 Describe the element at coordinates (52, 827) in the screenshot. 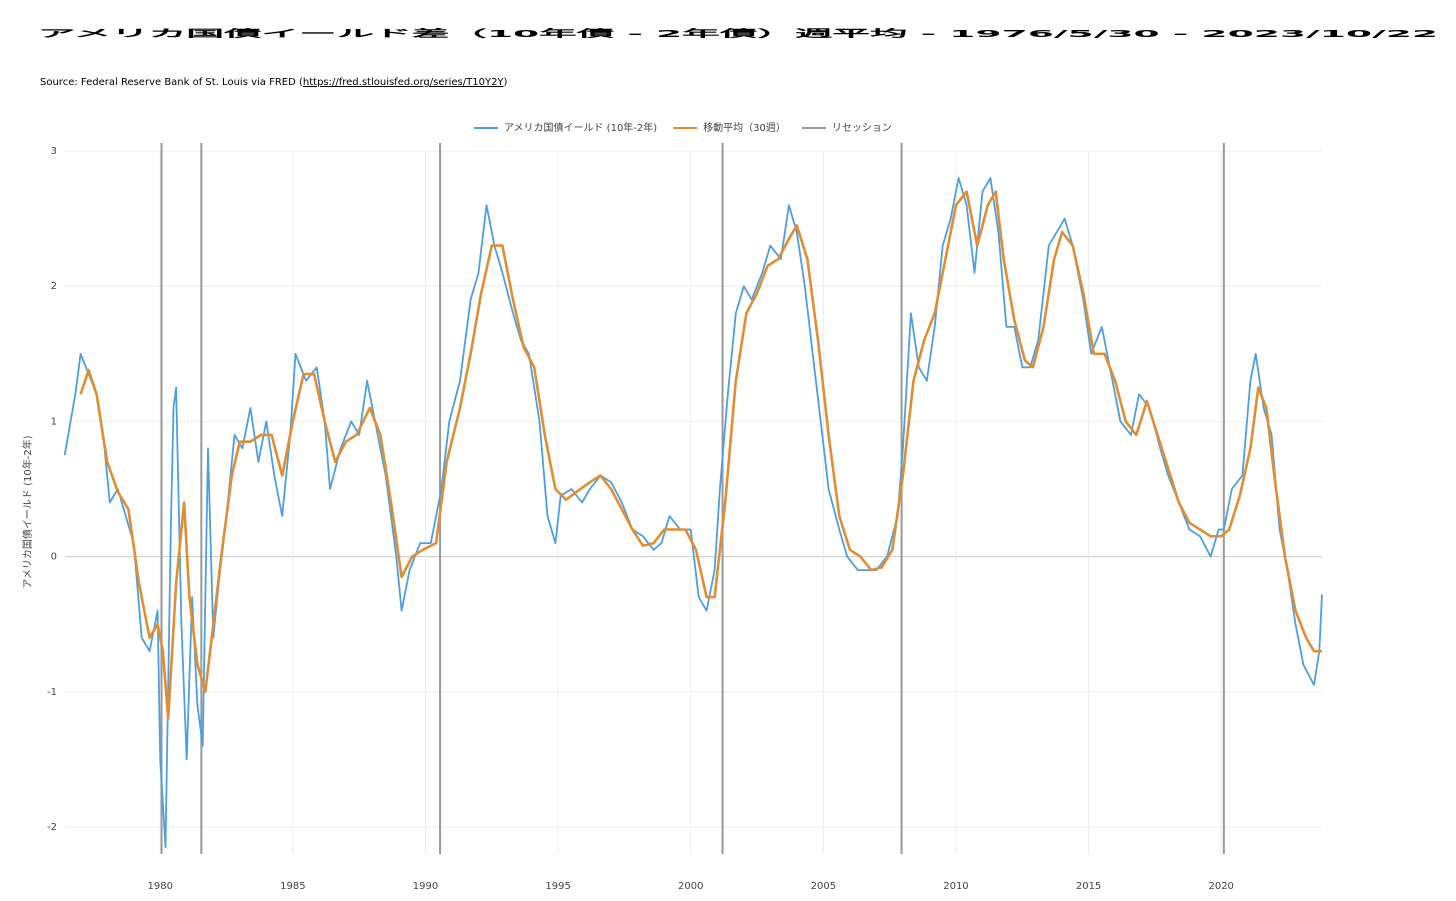

I see `y-tick-label: -2` at that location.